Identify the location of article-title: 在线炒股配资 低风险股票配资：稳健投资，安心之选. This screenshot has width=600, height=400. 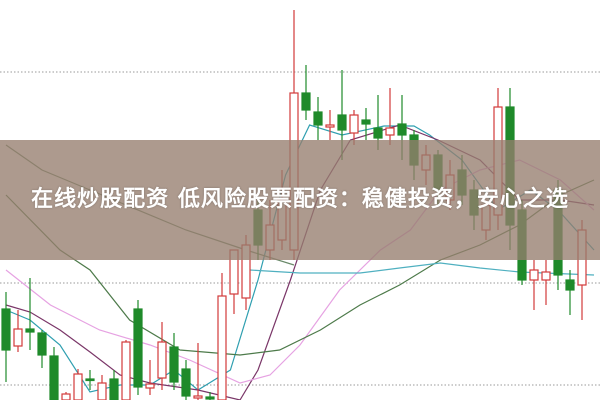
(300, 199).